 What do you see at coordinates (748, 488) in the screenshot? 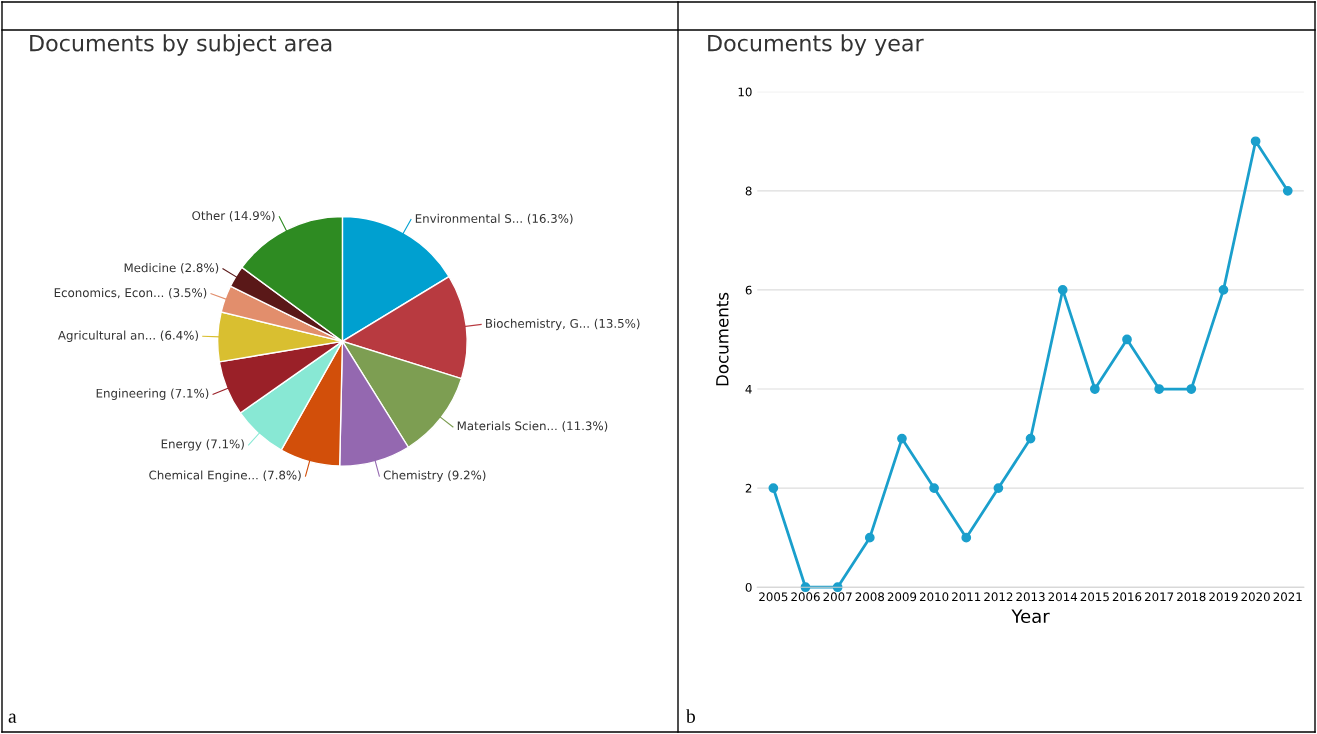
I see `y-tick-label: 2` at bounding box center [748, 488].